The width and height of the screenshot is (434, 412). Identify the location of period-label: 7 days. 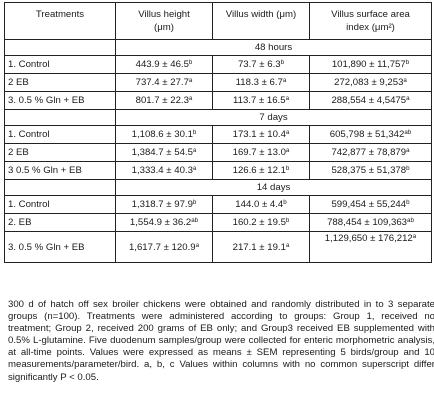
(273, 117).